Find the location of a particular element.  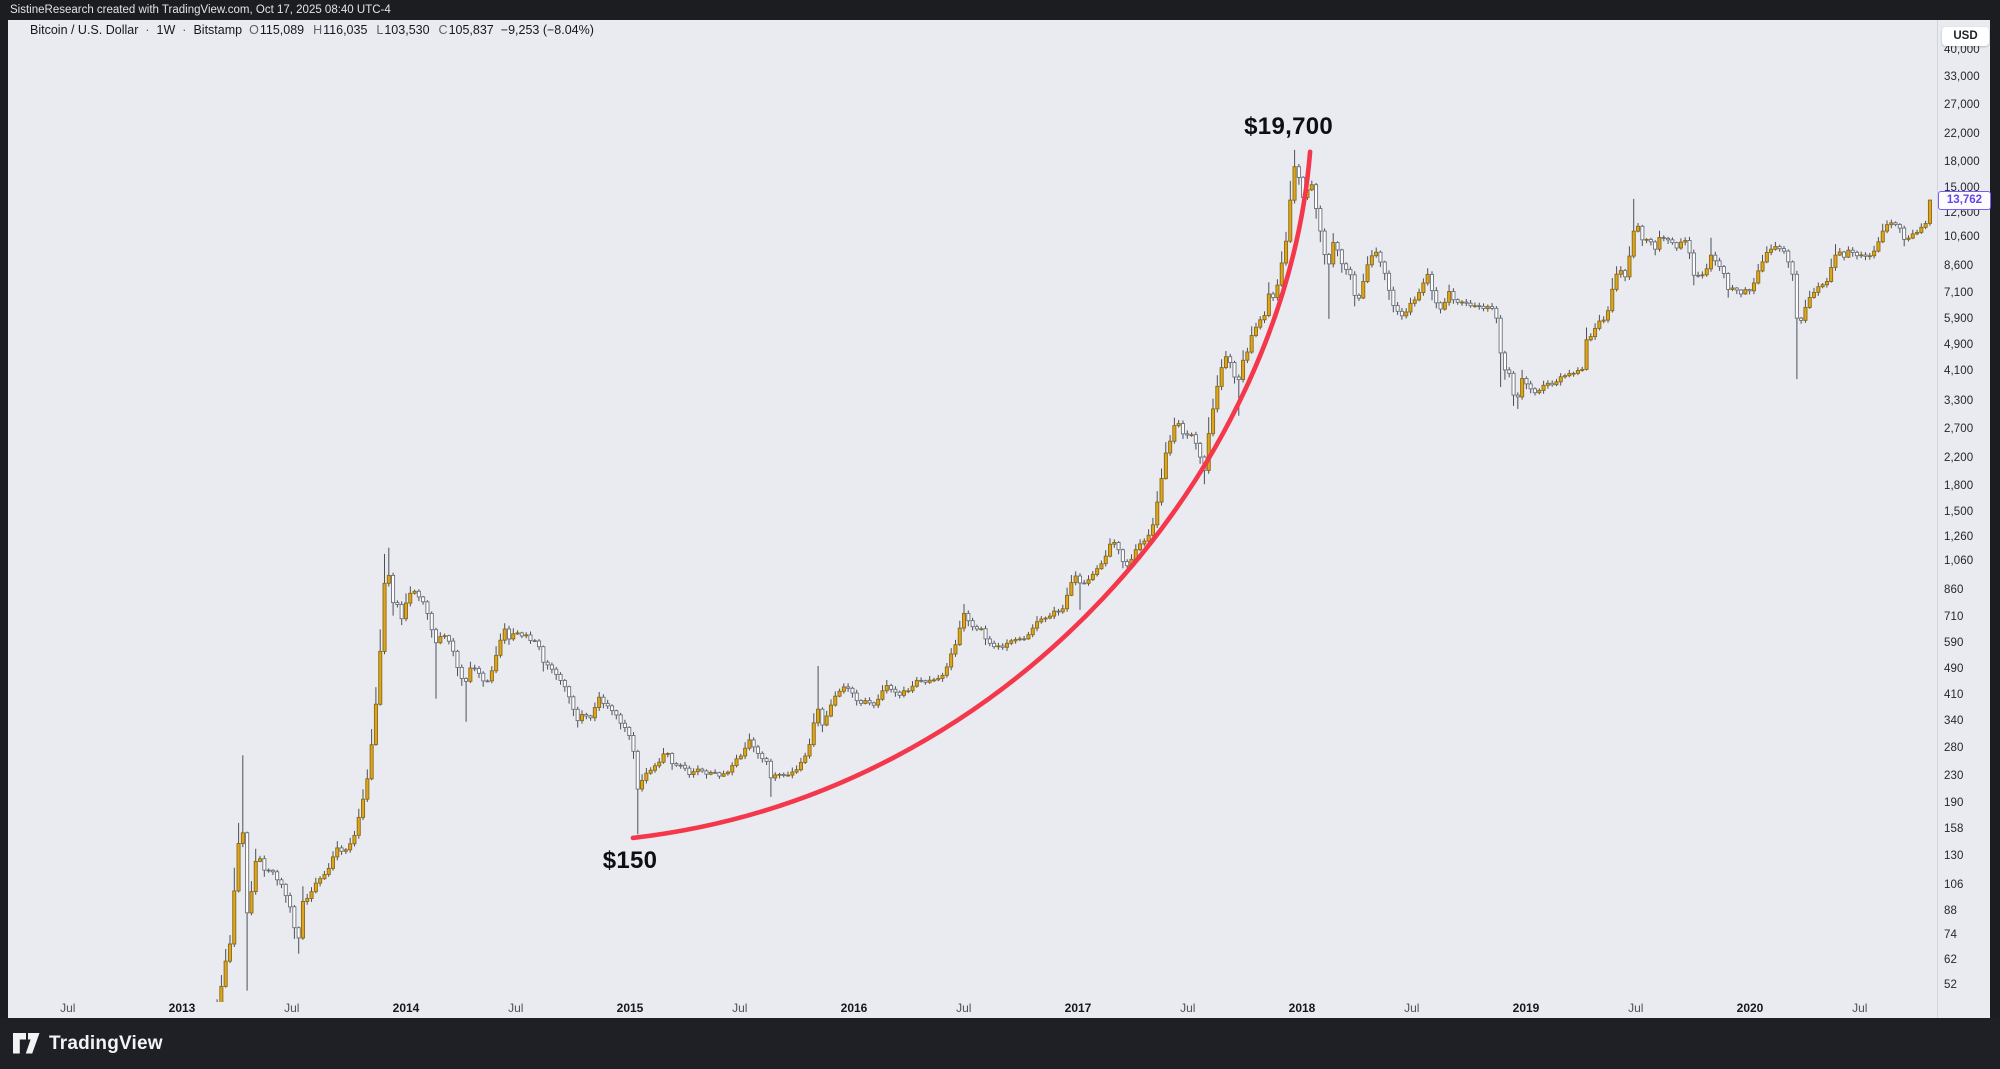

price-axis-label: 1,260 is located at coordinates (1959, 536).